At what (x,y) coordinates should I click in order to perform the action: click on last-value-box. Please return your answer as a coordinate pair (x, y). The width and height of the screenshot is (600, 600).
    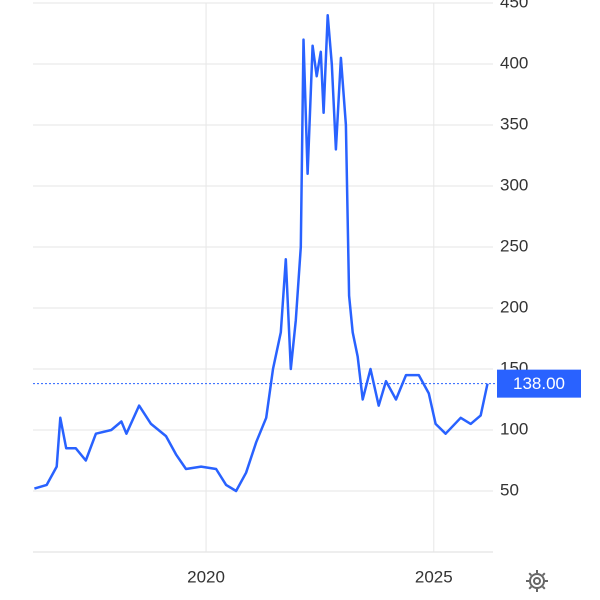
    Looking at the image, I should click on (539, 383).